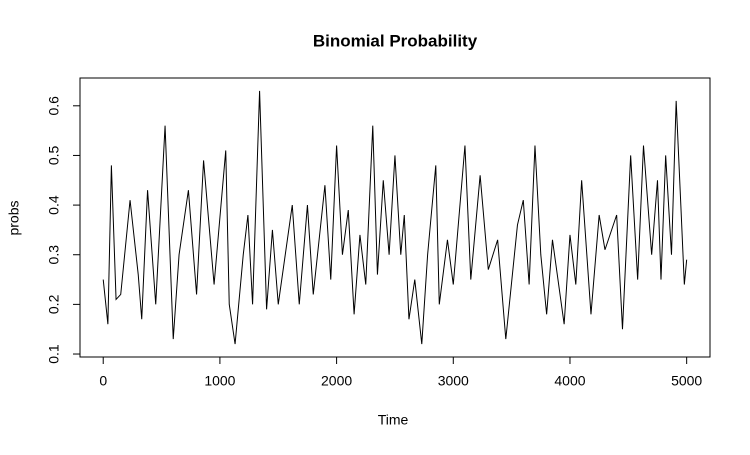  Describe the element at coordinates (395, 40) in the screenshot. I see `chart-title: Binomial Probability` at that location.